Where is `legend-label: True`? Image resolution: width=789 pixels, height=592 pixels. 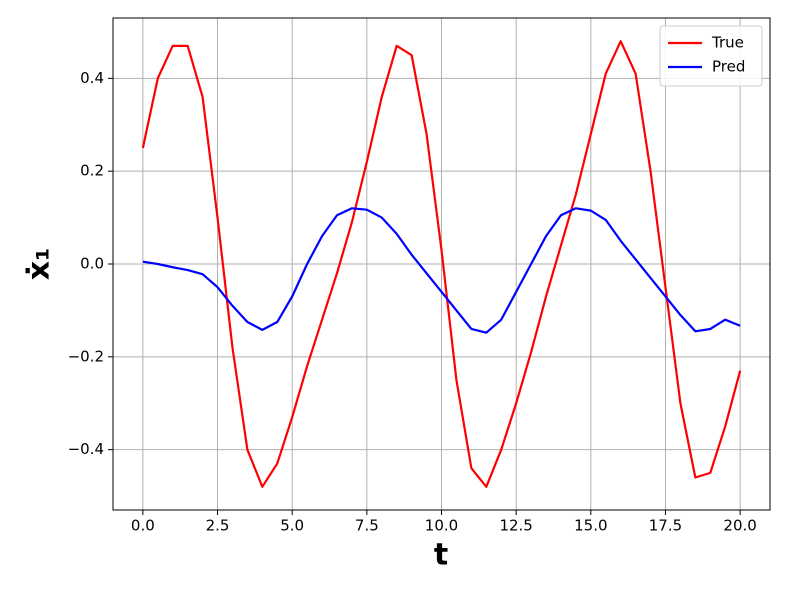
legend-label: True is located at coordinates (727, 43).